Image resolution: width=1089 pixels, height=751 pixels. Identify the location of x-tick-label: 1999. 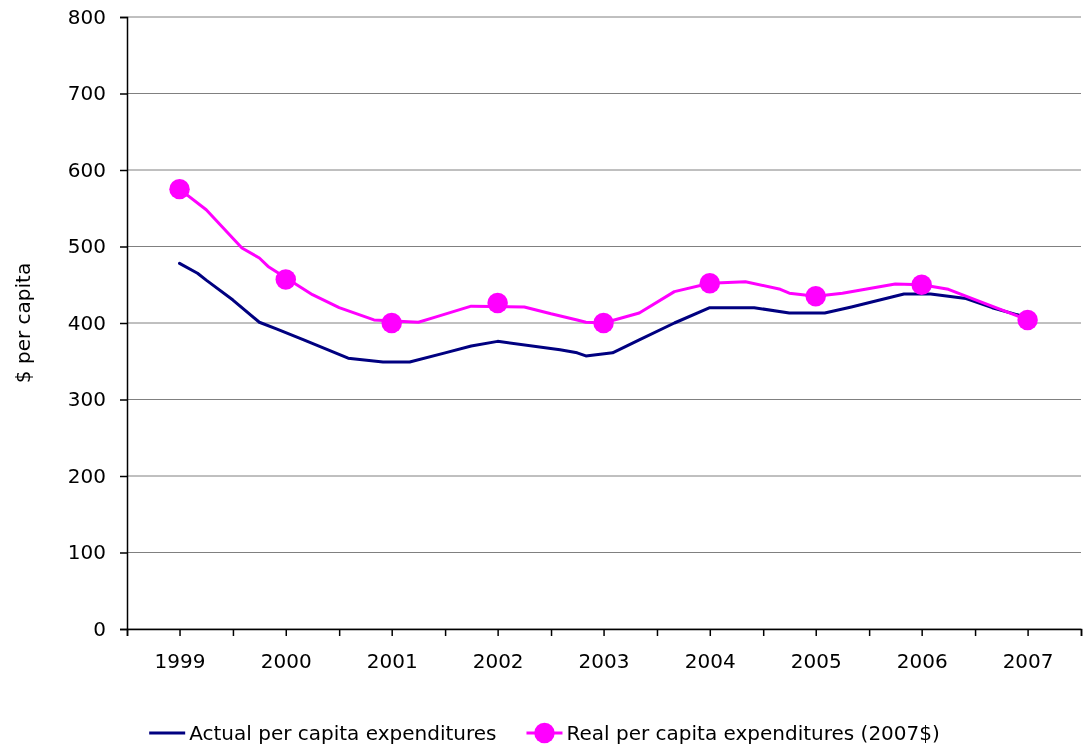
(180, 661).